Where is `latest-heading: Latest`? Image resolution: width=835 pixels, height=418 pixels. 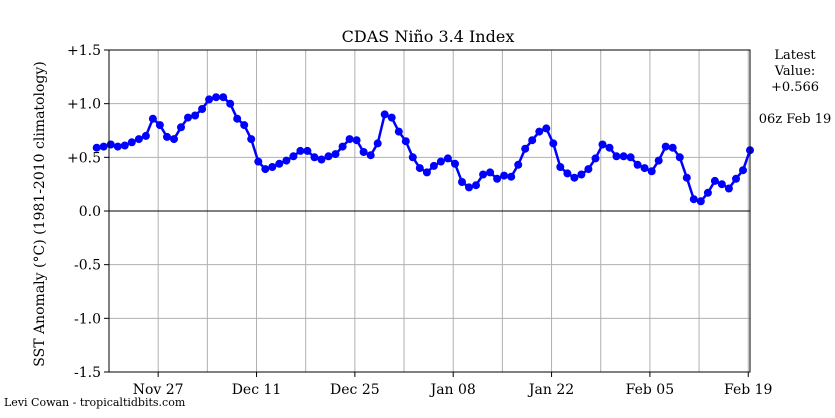 latest-heading: Latest is located at coordinates (795, 55).